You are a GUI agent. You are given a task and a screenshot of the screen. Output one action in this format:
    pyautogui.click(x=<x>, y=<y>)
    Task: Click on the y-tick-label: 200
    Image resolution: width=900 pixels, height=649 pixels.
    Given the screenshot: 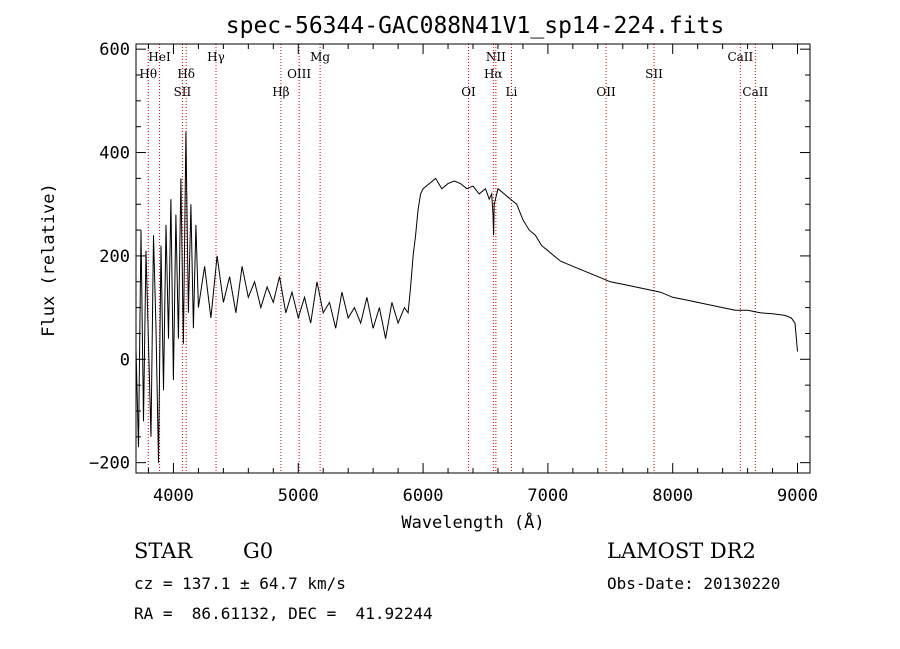 What is the action you would take?
    pyautogui.click(x=114, y=257)
    